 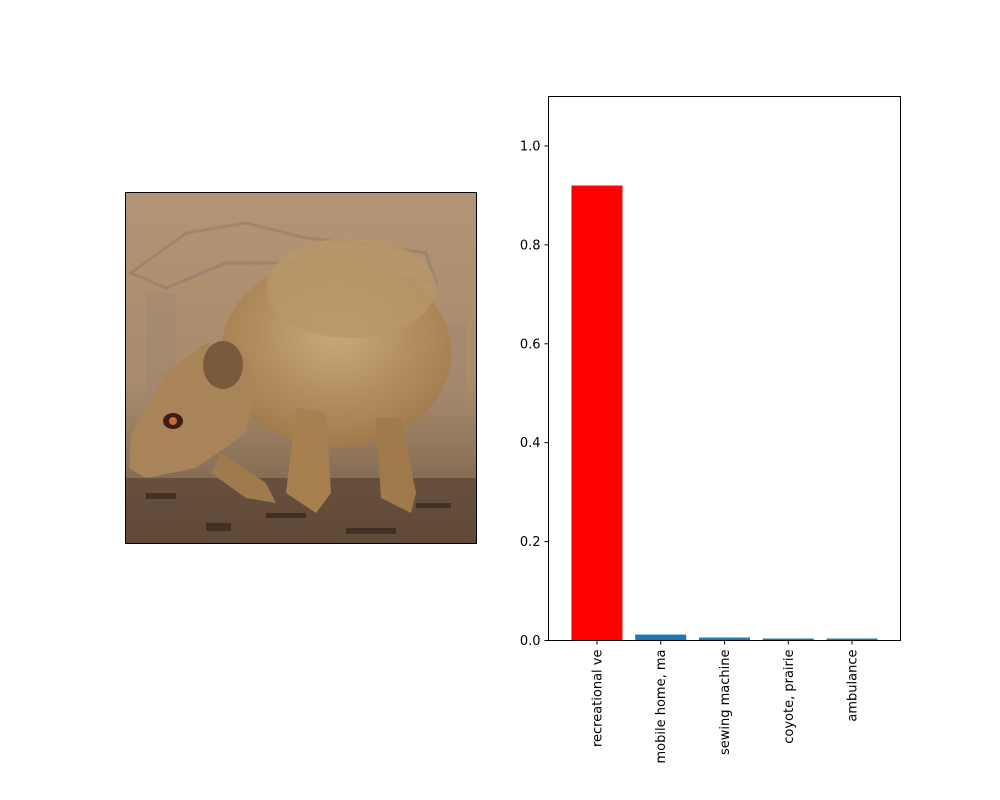 I want to click on y-tick-label: 0.0, so click(x=530, y=641).